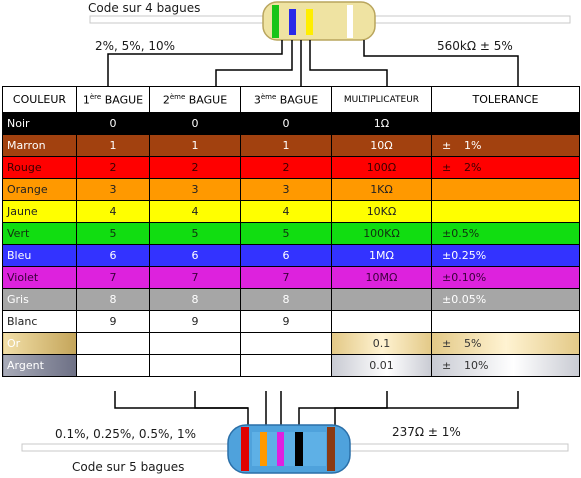 The image size is (581, 478). I want to click on bottom-tolerance-options: 0.1%, 0.25%, 0.5%, 1%, so click(126, 434).